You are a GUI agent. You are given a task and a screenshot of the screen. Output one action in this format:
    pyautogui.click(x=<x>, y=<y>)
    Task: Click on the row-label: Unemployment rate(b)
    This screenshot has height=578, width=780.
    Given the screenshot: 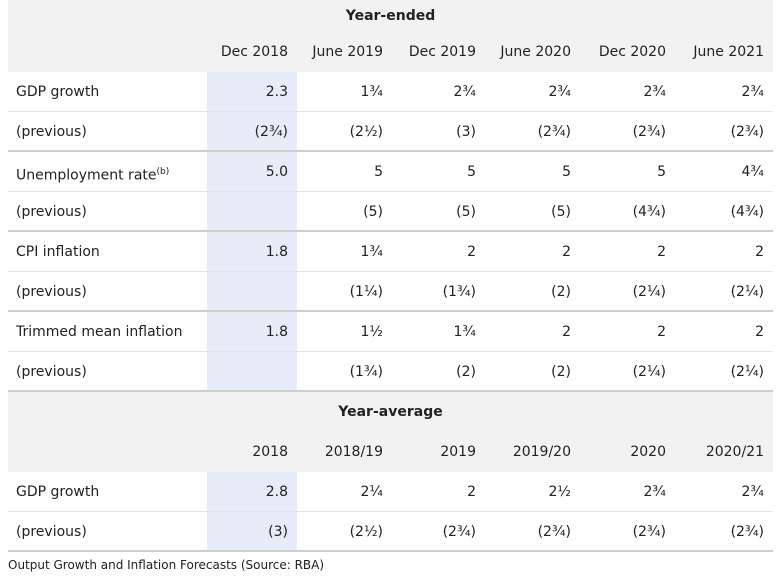 What is the action you would take?
    pyautogui.click(x=93, y=175)
    